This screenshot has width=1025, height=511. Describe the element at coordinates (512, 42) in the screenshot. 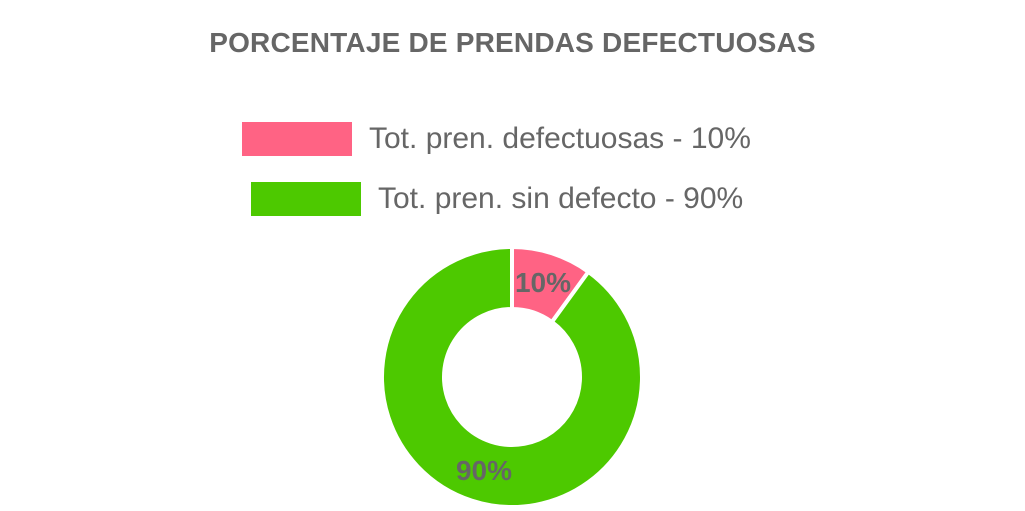

I see `chart-title: PORCENTAJE DE PRENDAS DEFECTUOSAS` at that location.